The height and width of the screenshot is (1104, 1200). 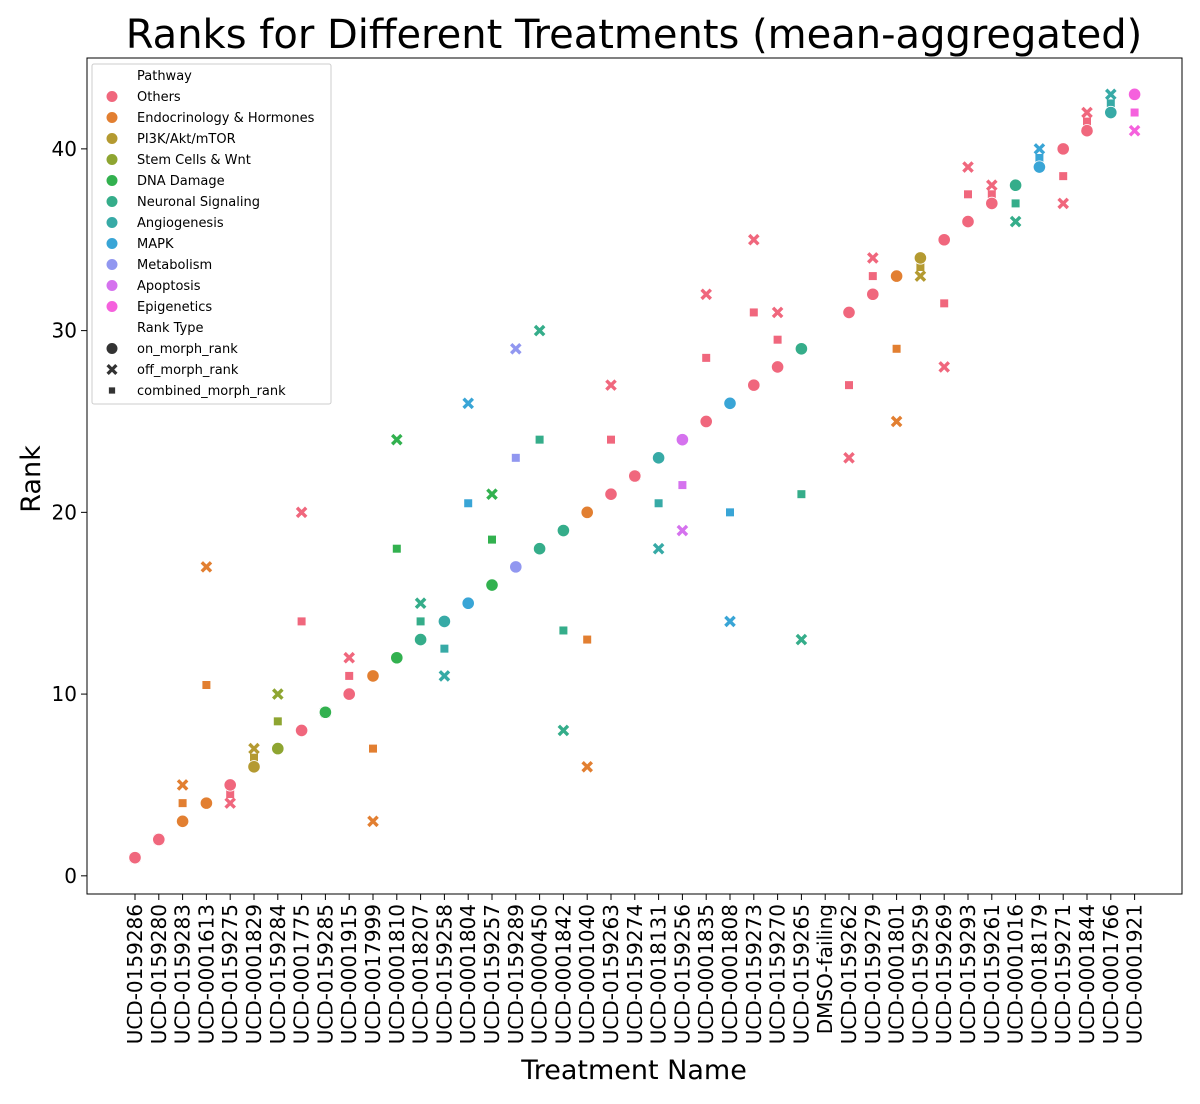 I want to click on legend-style-title: Rank Type, so click(x=170, y=328).